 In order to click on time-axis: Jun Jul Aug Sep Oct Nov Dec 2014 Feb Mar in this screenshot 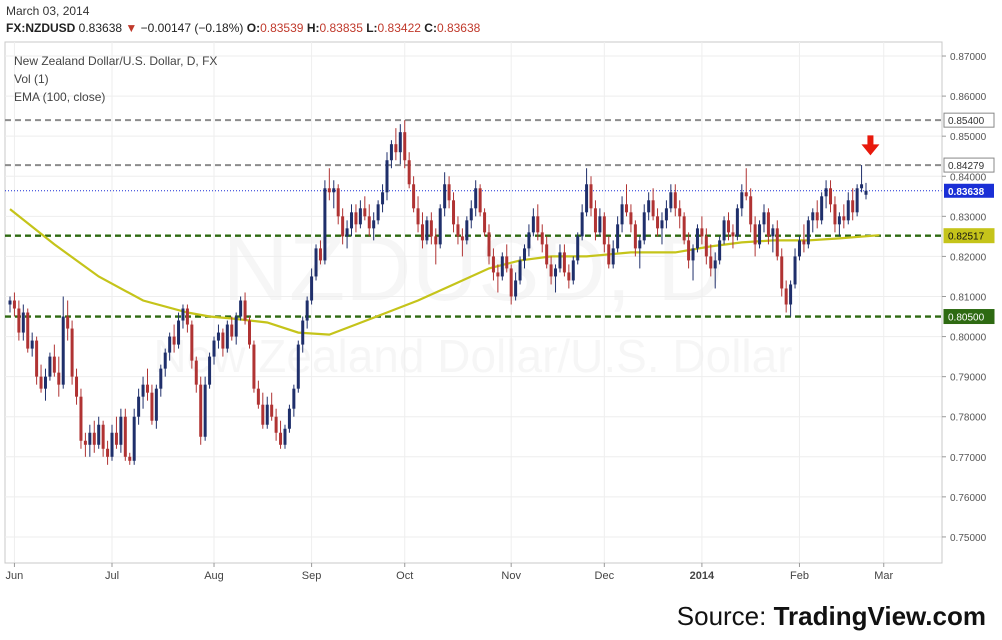, I will do `click(450, 572)`.